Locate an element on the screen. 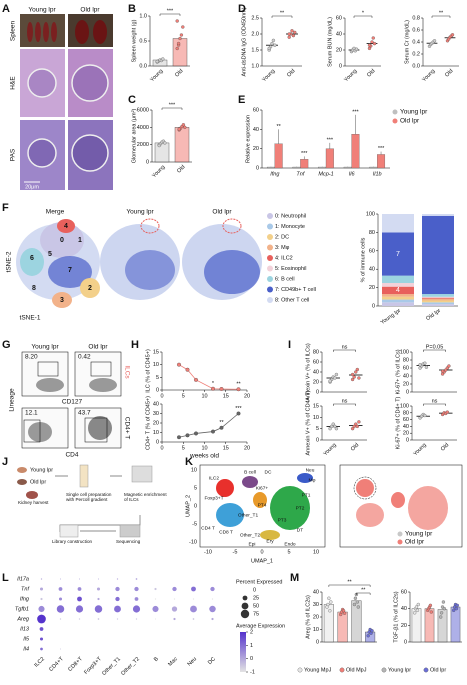 This screenshot has width=467, height=685. population-label: ILCs is located at coordinates (126, 372).